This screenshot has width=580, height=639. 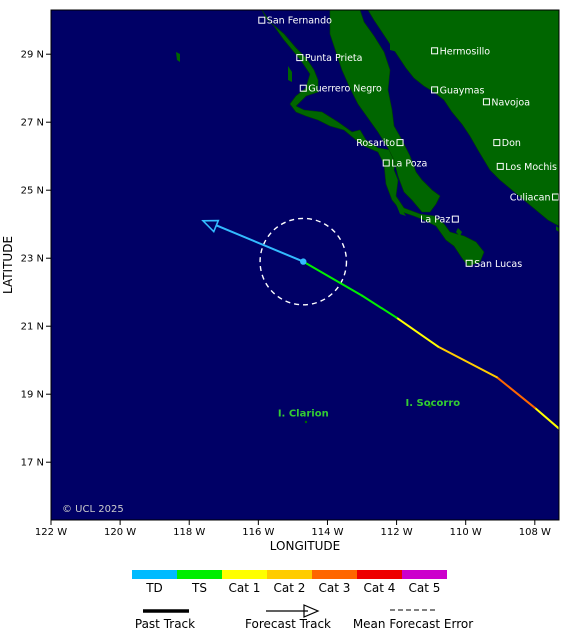 I want to click on city-label: Hermosillo, so click(x=465, y=51).